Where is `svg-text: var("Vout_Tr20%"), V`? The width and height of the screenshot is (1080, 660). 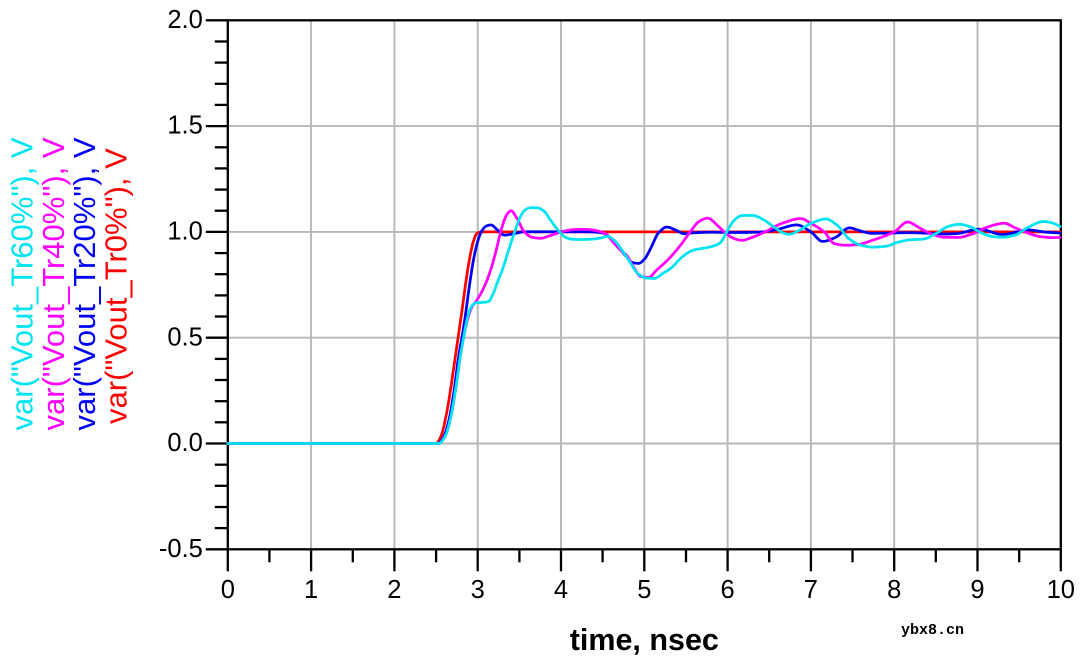
svg-text: var("Vout_Tr20%"), V is located at coordinates (84, 283).